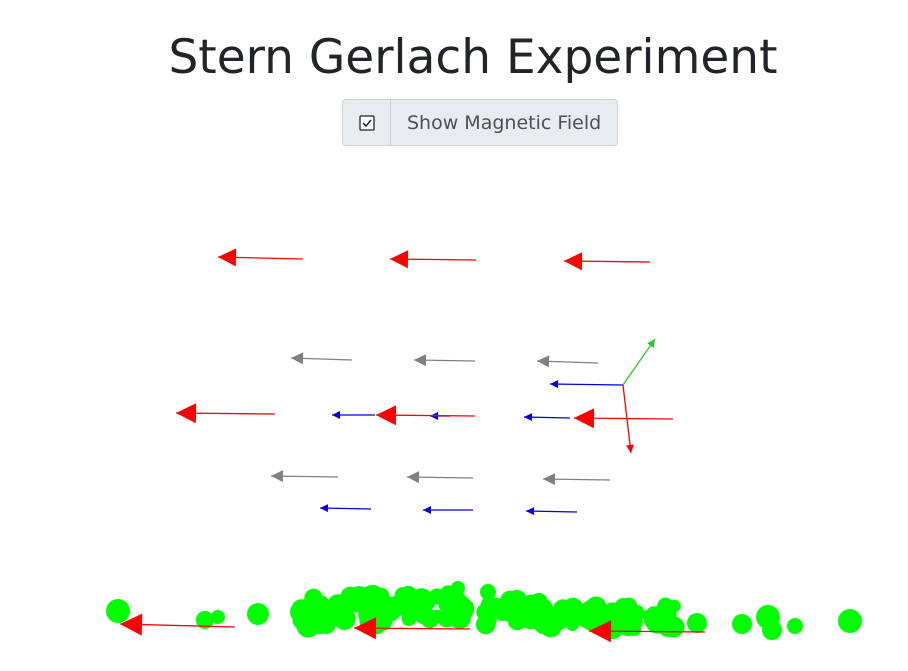 This screenshot has height=671, width=908. I want to click on toggle-group: Show Magnetic Field, so click(480, 122).